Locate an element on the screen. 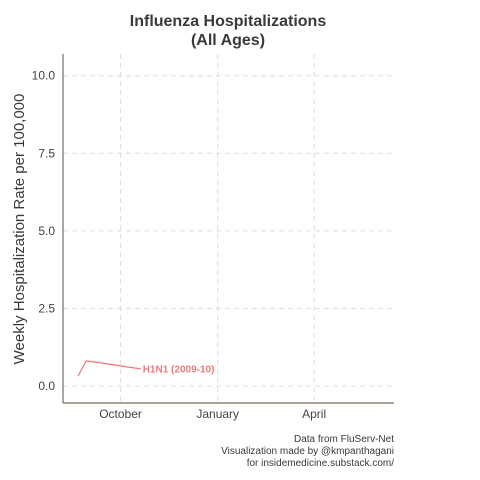  chart-title-line-2: (All Ages) is located at coordinates (228, 40).